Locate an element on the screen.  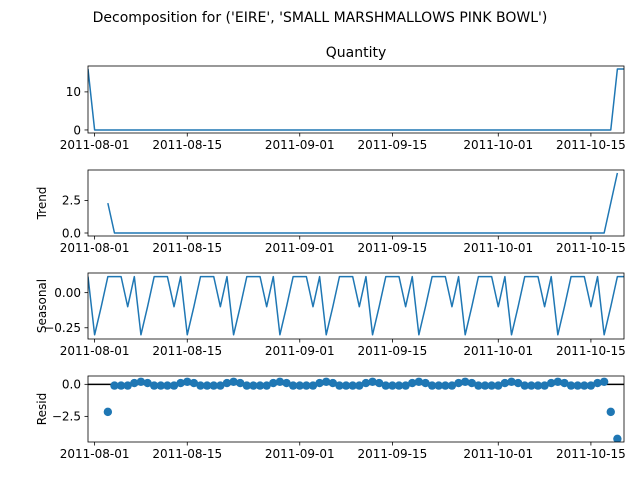
seasonal-x-tick-label-2: 2011-09-01 is located at coordinates (300, 351).